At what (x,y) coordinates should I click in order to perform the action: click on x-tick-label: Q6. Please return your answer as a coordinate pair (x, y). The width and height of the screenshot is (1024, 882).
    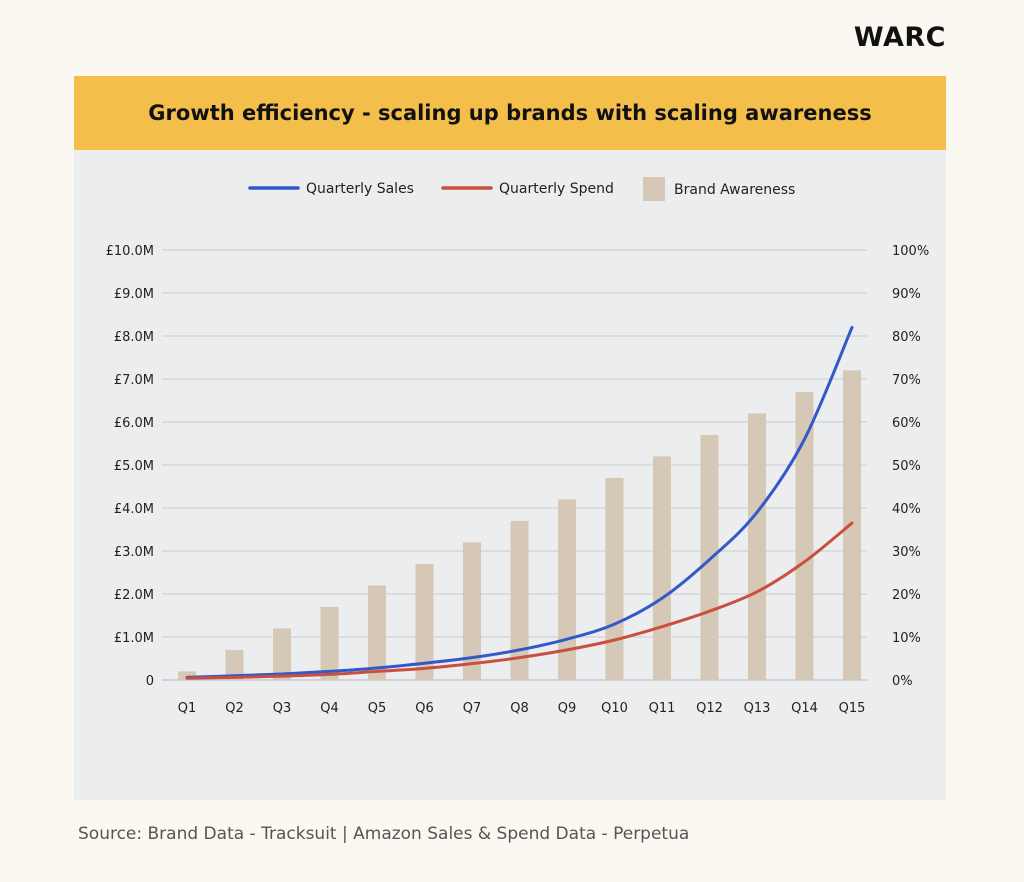
    Looking at the image, I should click on (424, 708).